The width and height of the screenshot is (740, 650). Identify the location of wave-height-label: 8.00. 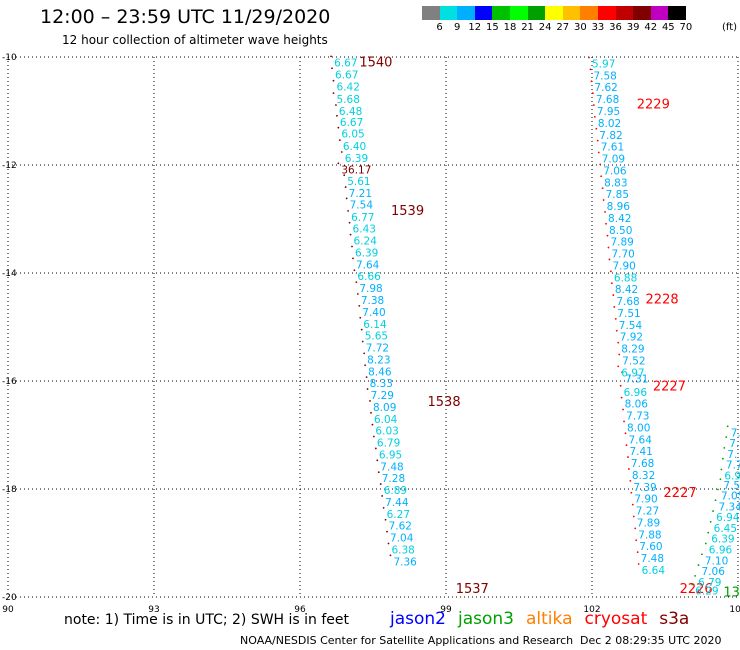
(638, 428).